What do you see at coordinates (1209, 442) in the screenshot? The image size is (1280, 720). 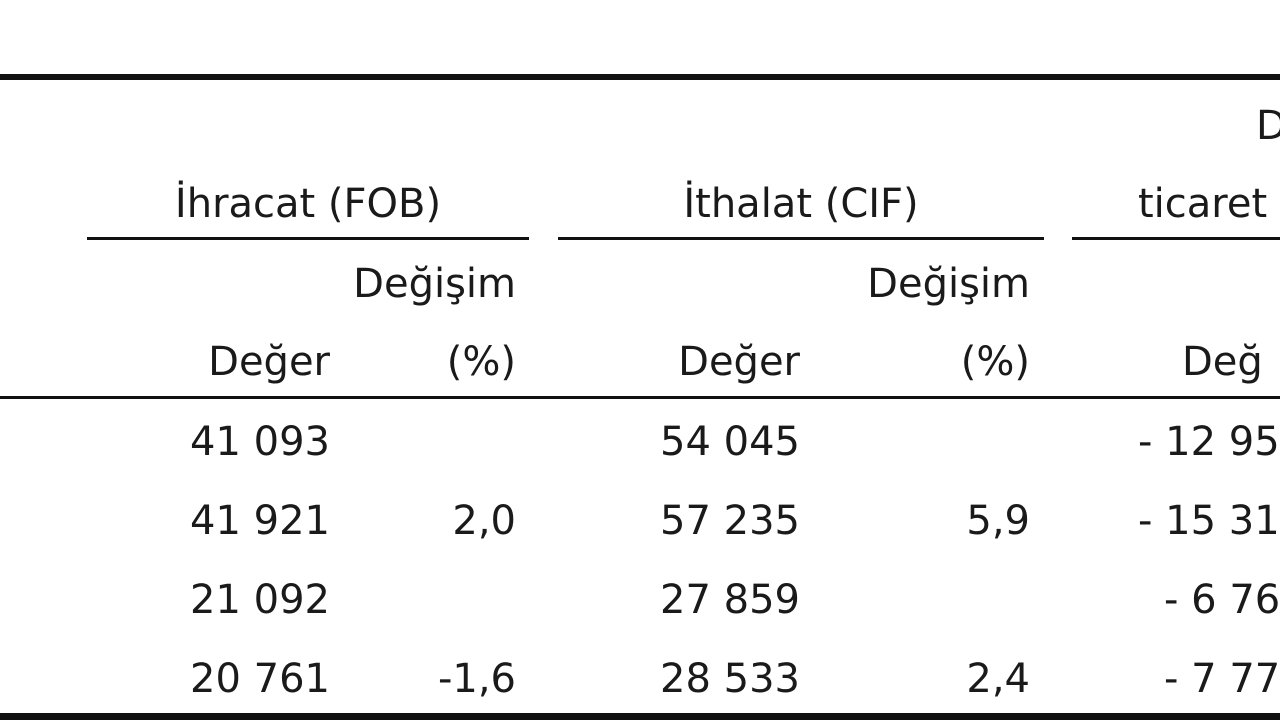 I see `cell-trade: - 12 95` at bounding box center [1209, 442].